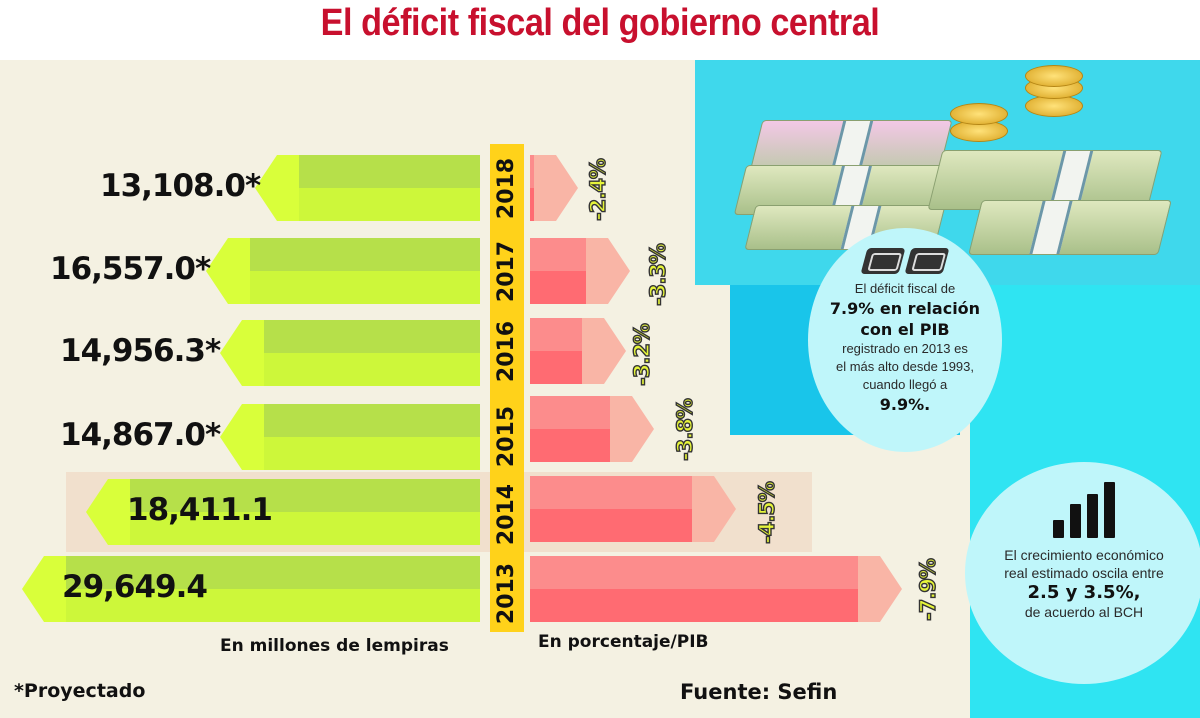 This screenshot has height=718, width=1200. Describe the element at coordinates (600, 23) in the screenshot. I see `page-title: El déficit fiscal del gobierno central` at that location.